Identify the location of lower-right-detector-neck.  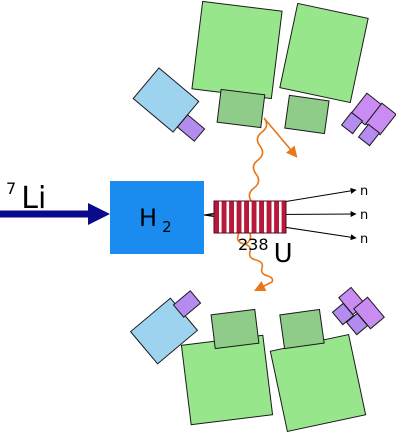
(302, 329).